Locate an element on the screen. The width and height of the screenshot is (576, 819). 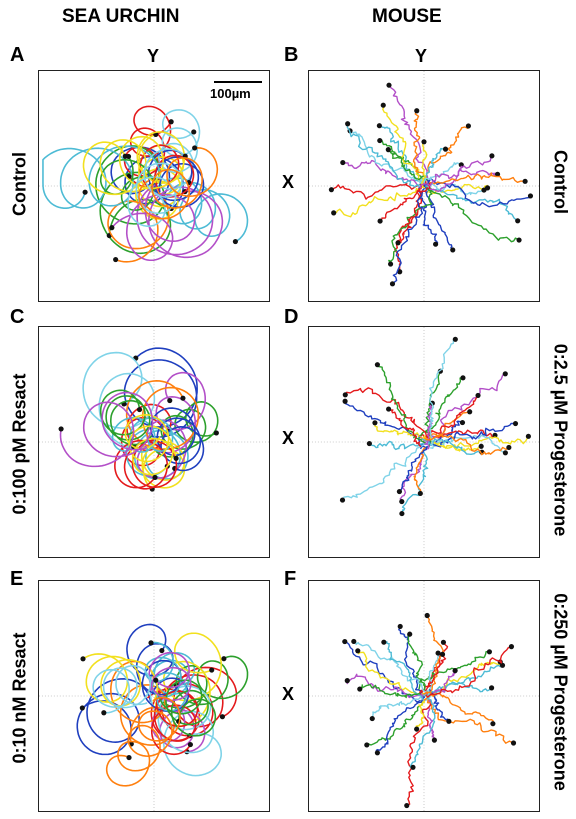
trajectory-plot-f is located at coordinates (424, 696).